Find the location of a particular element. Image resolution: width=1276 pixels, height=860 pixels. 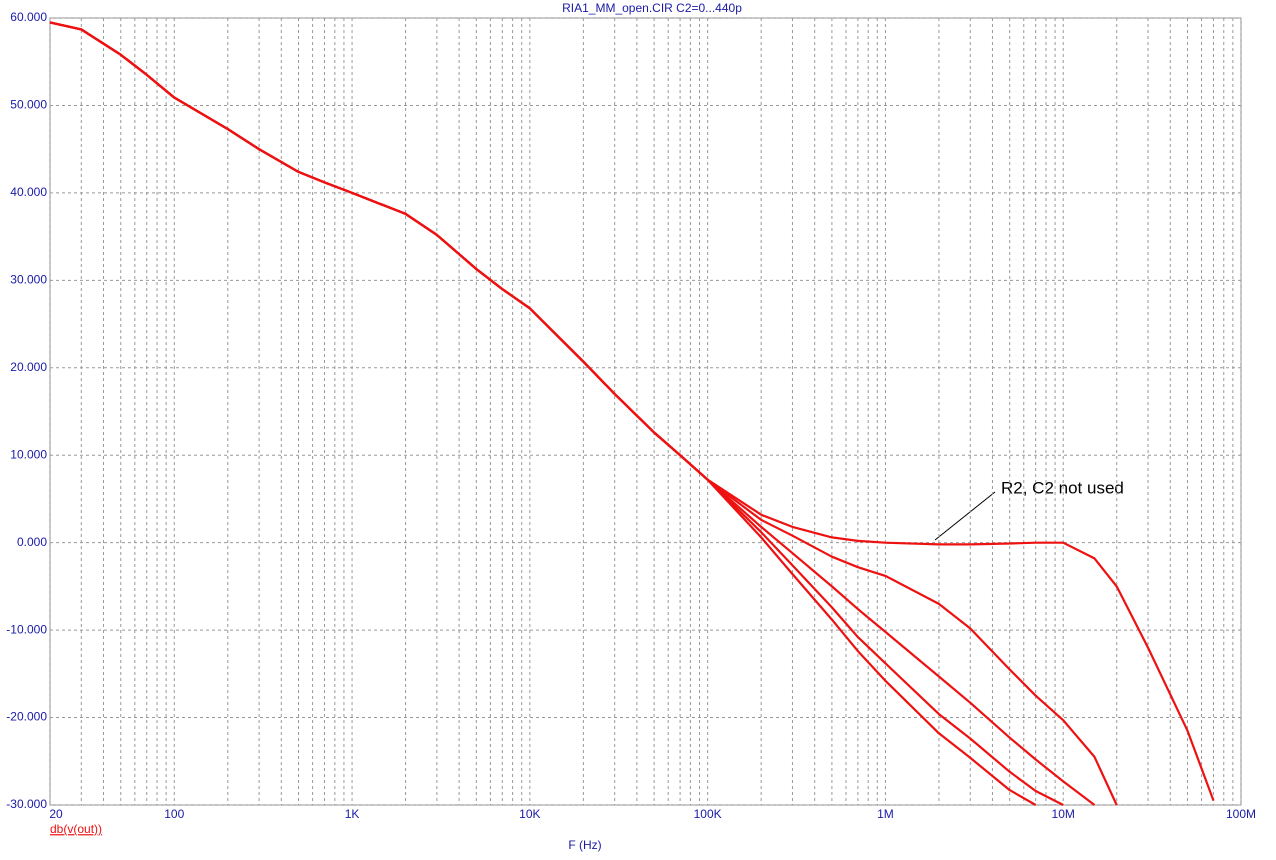

chart-title: RIA1_MM_open.CIR C2=0...440p is located at coordinates (652, 8).